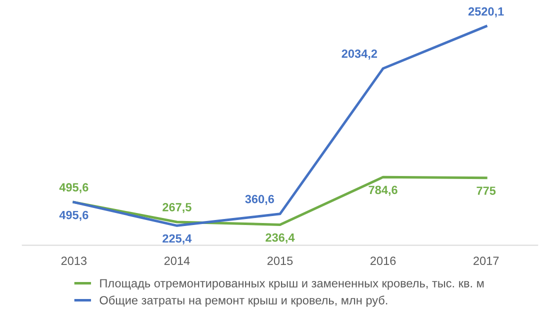 Image resolution: width=560 pixels, height=327 pixels. I want to click on data-label: 2034,2, so click(360, 55).